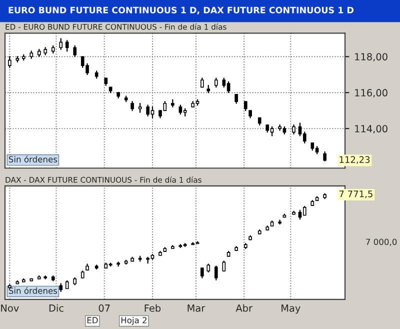 This screenshot has height=329, width=400. I want to click on text: Hoja 2, so click(134, 320).